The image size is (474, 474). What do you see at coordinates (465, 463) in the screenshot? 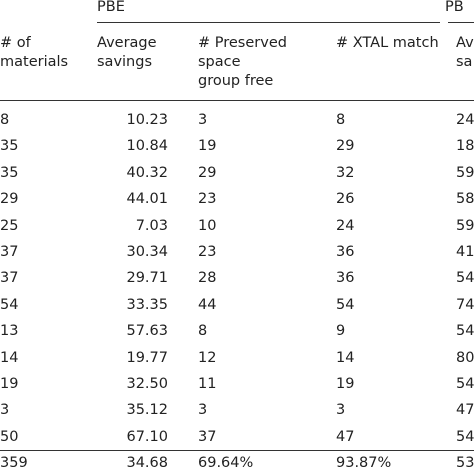
I see `table-cell: 53` at bounding box center [465, 463].